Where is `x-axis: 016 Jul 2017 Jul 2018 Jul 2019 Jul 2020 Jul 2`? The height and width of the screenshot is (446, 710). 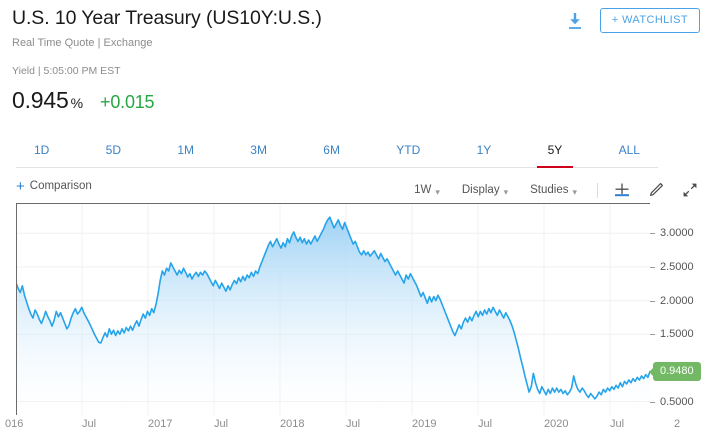 x-axis: 016 Jul 2017 Jul 2018 Jul 2019 Jul 2020 Jul 2 is located at coordinates (355, 428).